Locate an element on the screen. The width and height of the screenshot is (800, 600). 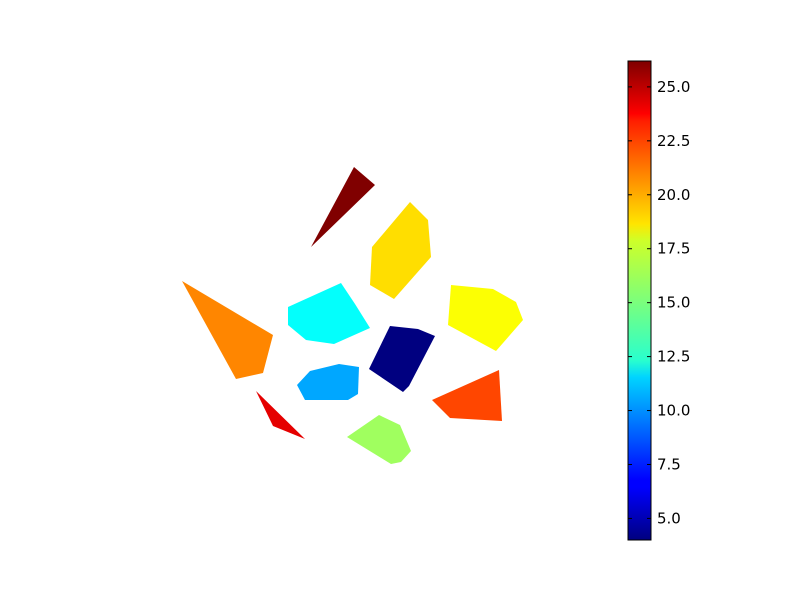
polygon-orange-quad is located at coordinates (467, 395).